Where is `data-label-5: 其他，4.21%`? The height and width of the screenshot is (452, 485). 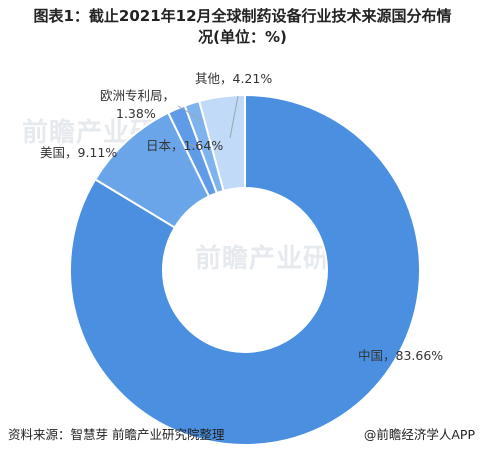 data-label-5: 其他，4.21% is located at coordinates (233, 78).